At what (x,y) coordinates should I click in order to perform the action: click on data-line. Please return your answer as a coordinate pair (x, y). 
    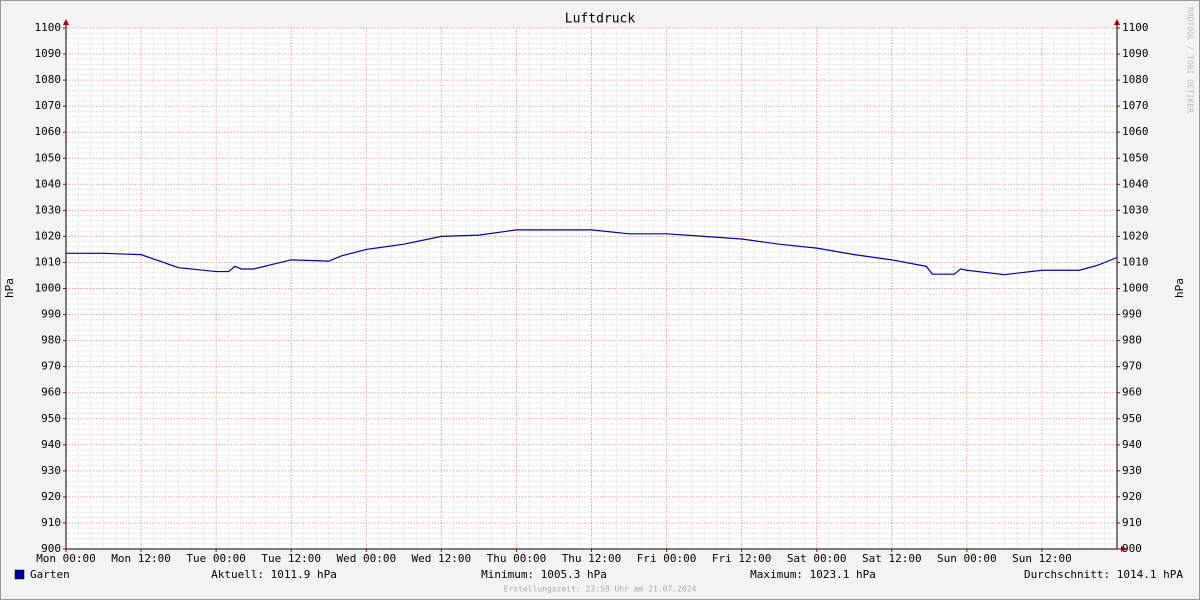
    Looking at the image, I should click on (592, 252).